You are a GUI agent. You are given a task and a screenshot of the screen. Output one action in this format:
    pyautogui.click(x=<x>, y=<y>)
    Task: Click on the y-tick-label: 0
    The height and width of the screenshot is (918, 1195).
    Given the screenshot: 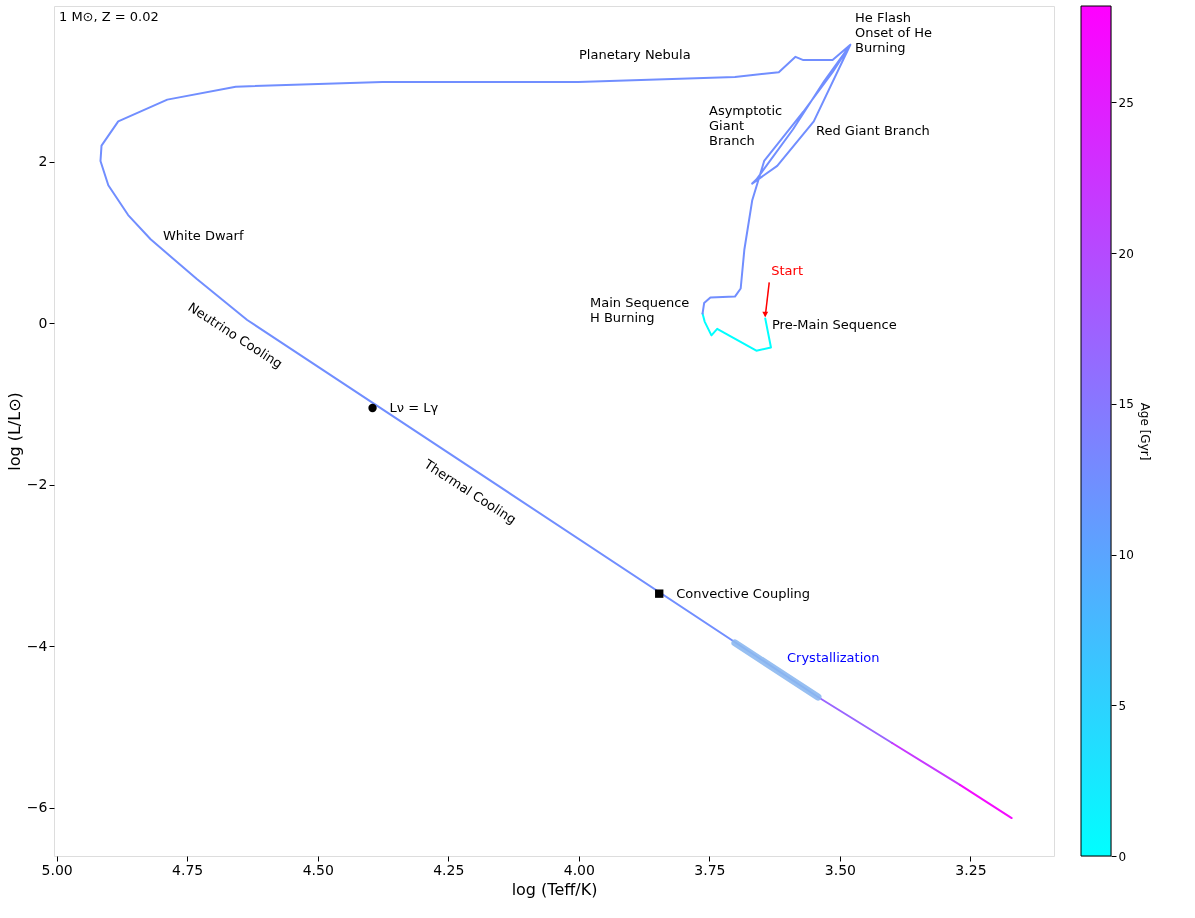 What is the action you would take?
    pyautogui.click(x=43, y=322)
    